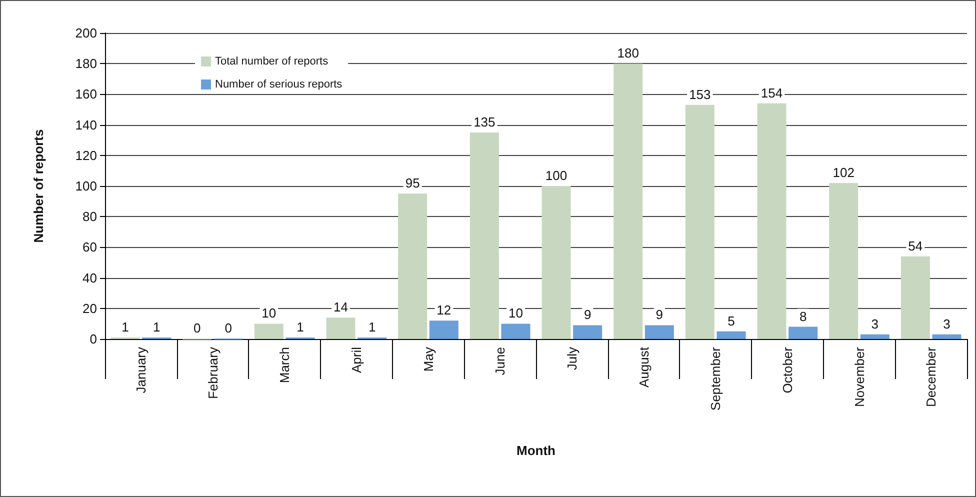  I want to click on data-label: 135, so click(485, 122).